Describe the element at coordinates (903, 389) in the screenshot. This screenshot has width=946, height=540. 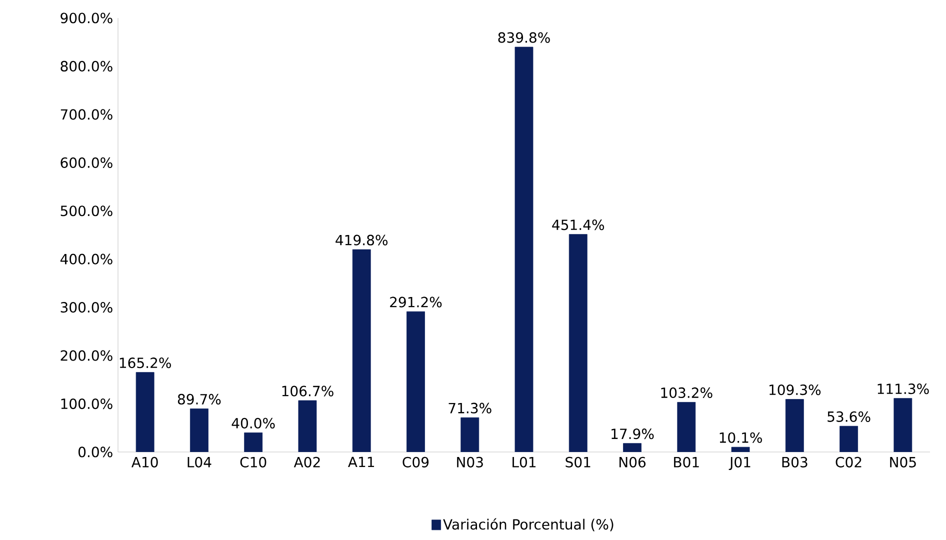
I see `data-label: 111.3%` at that location.